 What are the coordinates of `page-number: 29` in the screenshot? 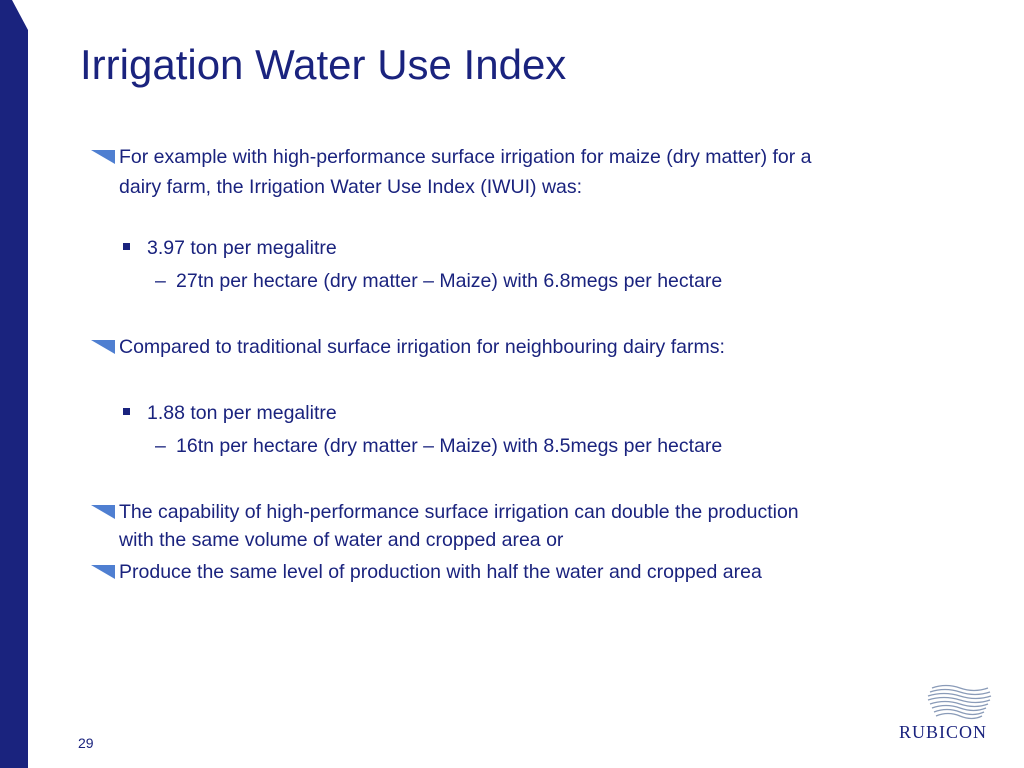 It's located at (86, 743).